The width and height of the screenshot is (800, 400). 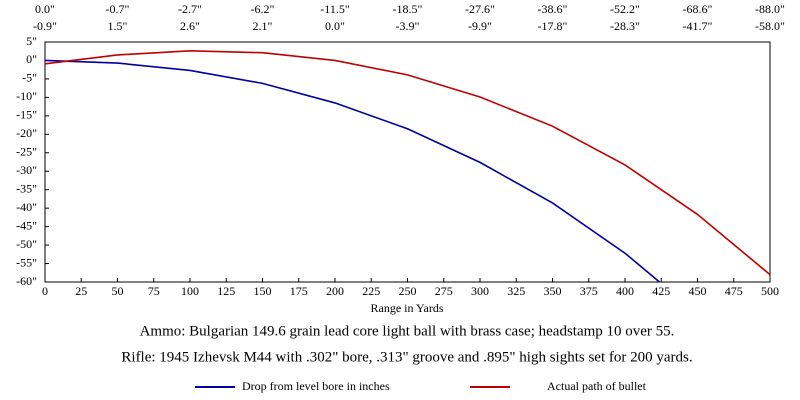 What do you see at coordinates (263, 291) in the screenshot?
I see `x-tick-label: 150` at bounding box center [263, 291].